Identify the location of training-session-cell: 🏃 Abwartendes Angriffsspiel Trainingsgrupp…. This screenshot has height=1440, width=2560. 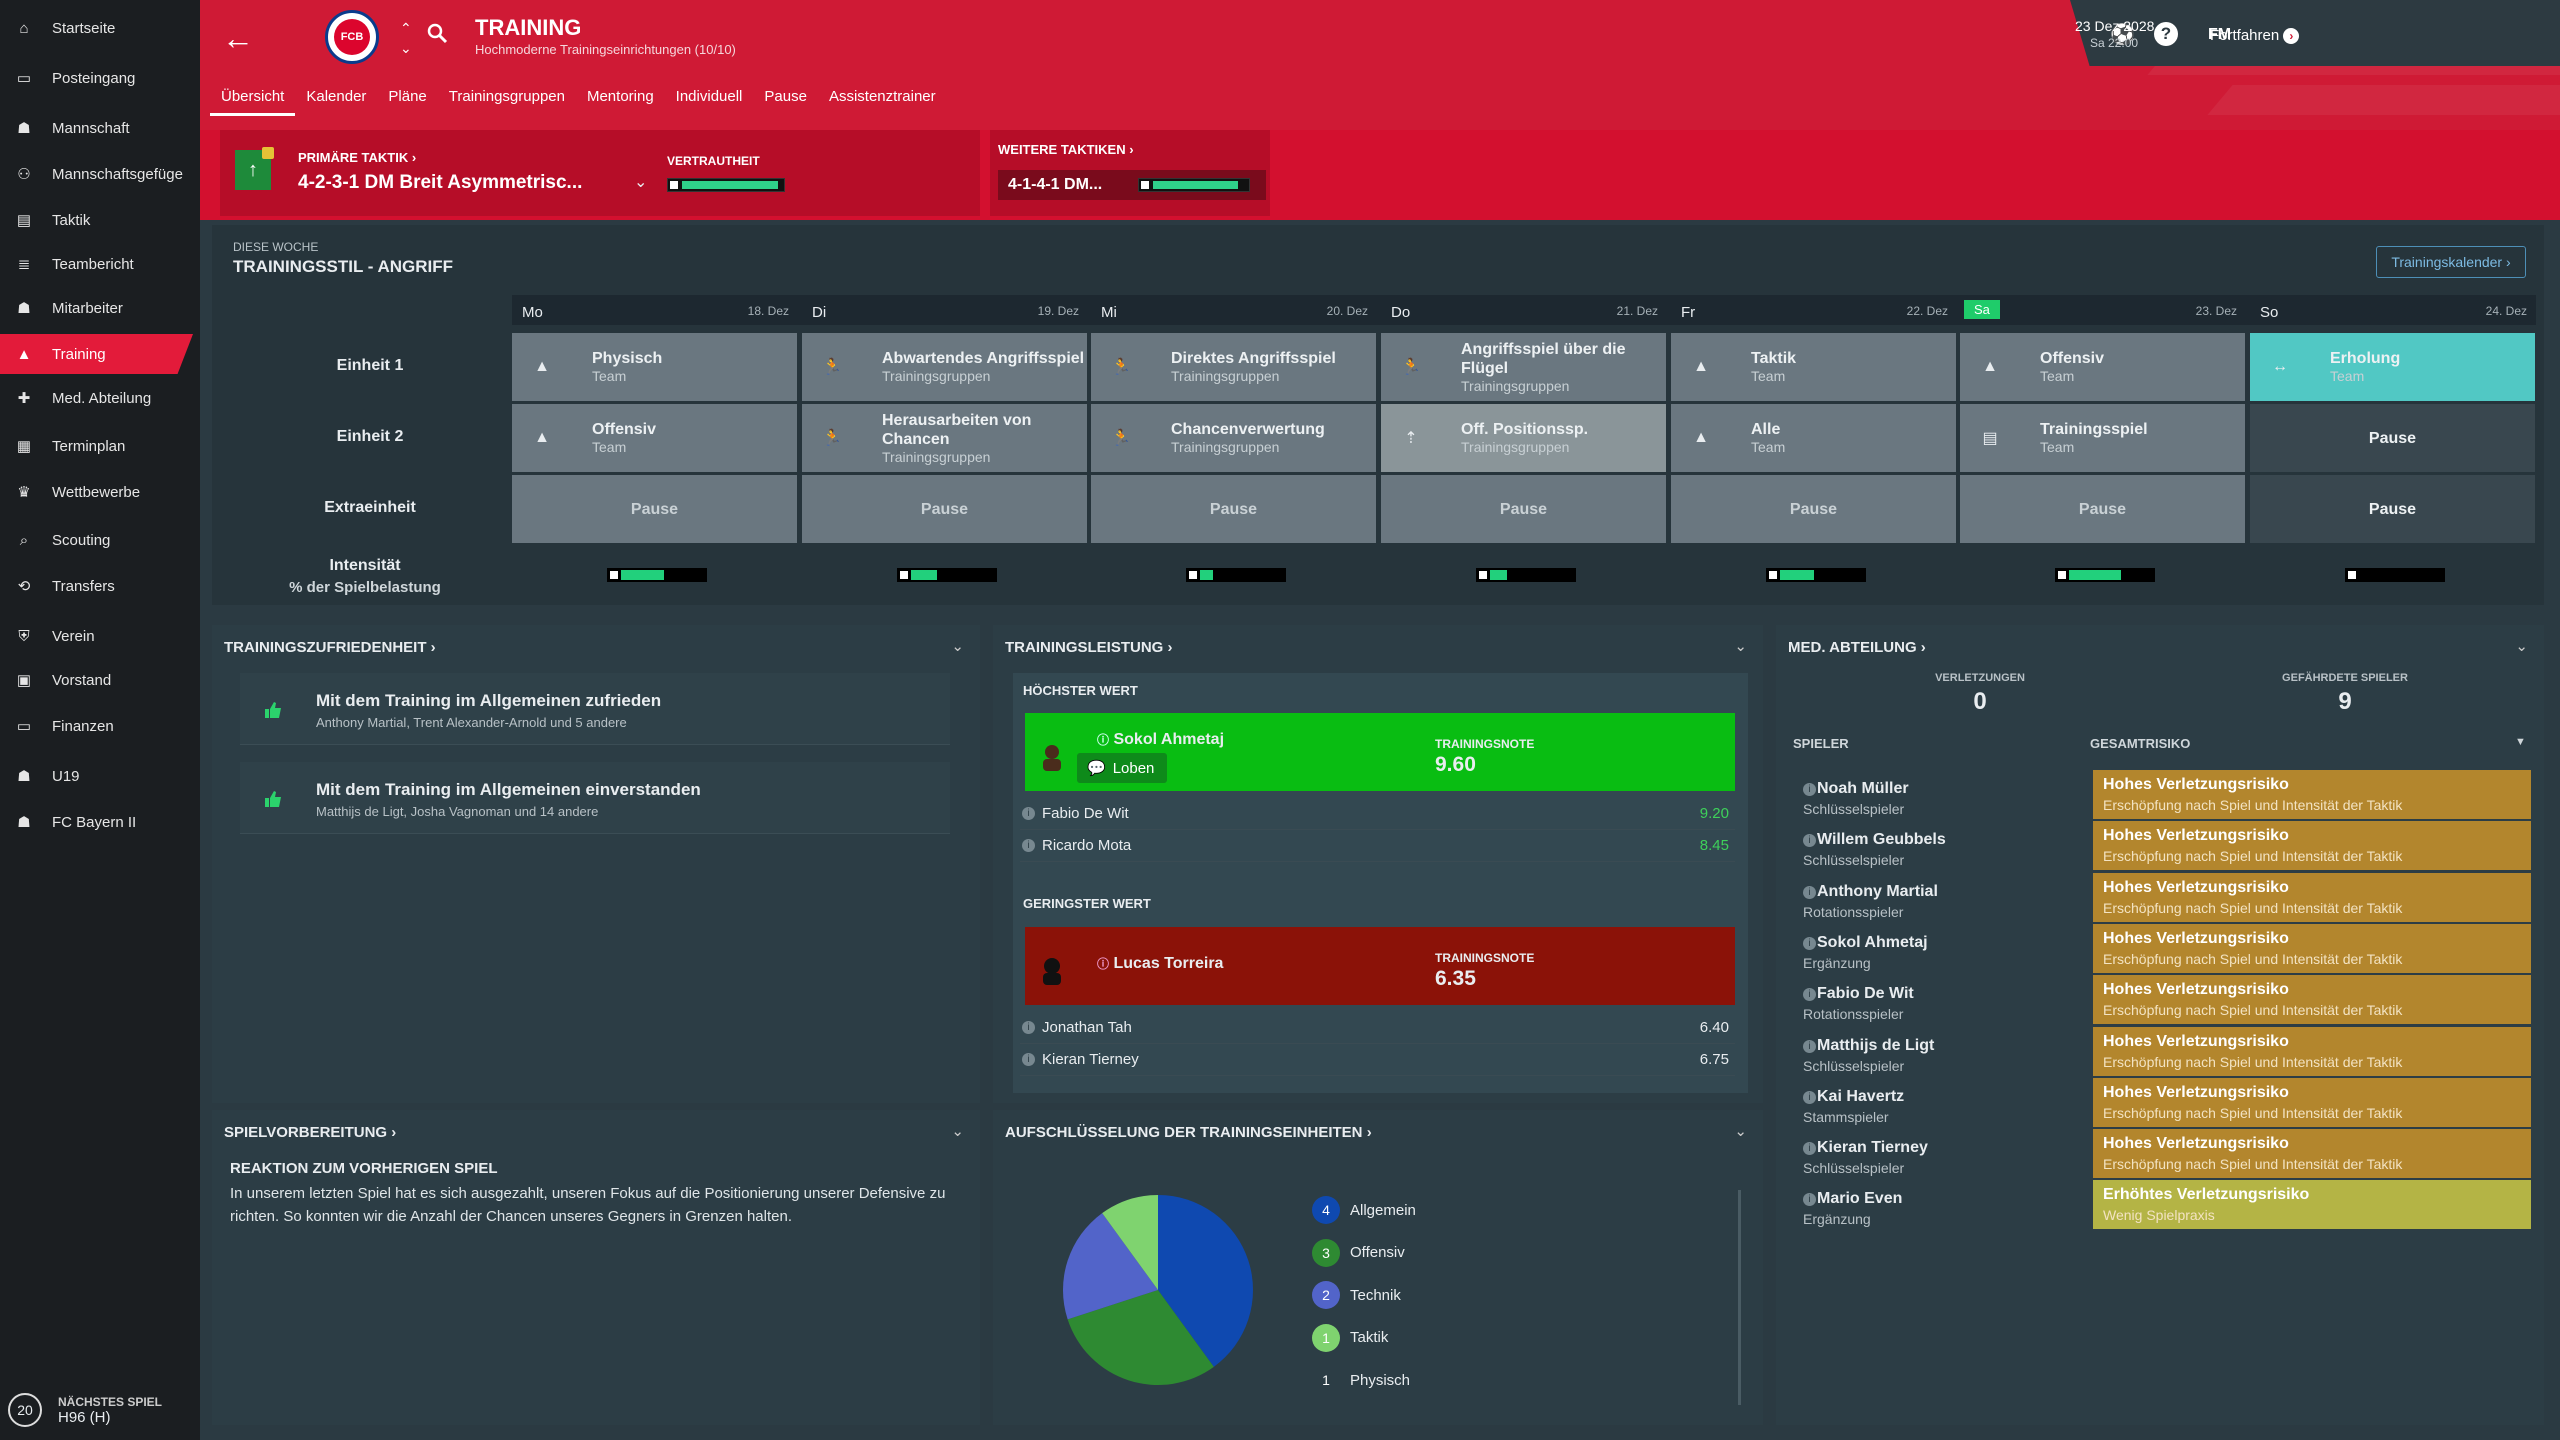
(944, 367).